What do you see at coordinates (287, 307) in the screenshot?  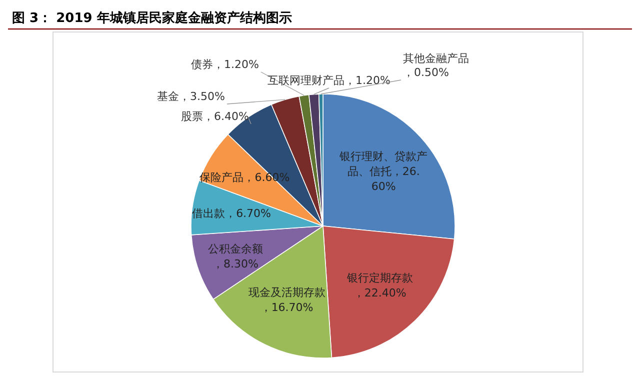 I see `data-label: ，16.70%` at bounding box center [287, 307].